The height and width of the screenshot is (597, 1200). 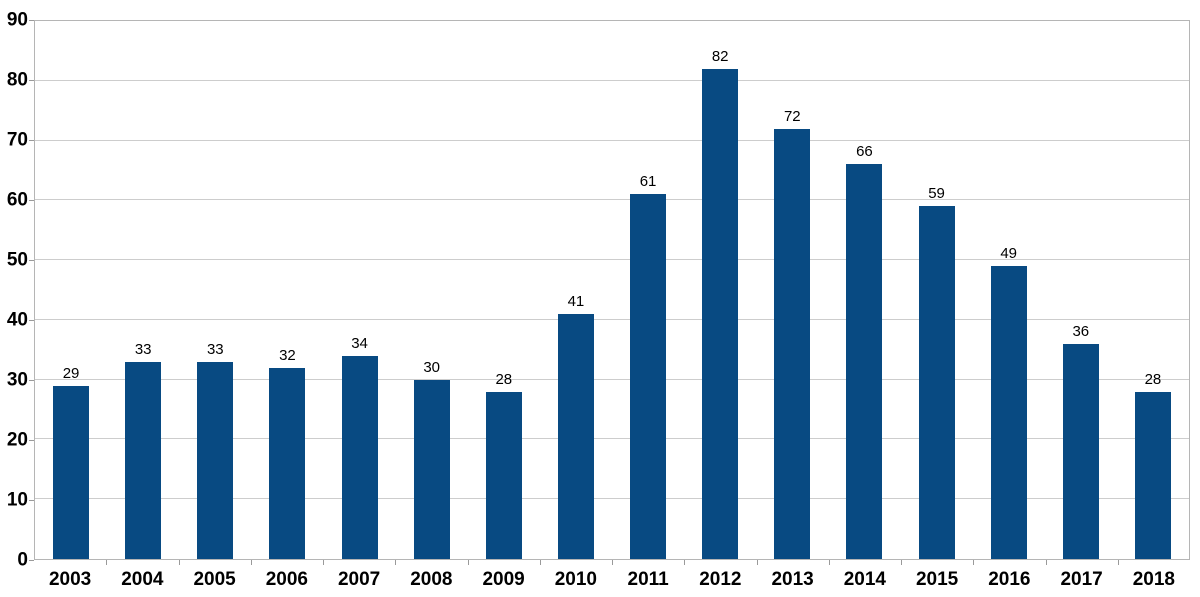 What do you see at coordinates (720, 579) in the screenshot?
I see `x-tick-label: 2012` at bounding box center [720, 579].